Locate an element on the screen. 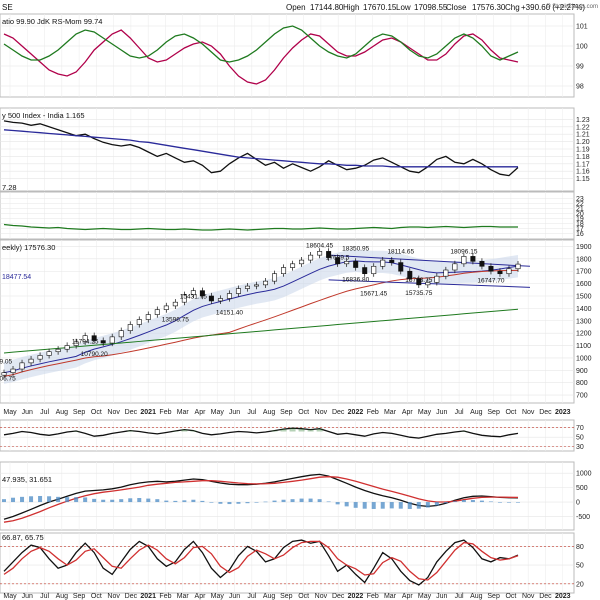 The height and width of the screenshot is (600, 600). stockcharts-credit: © StockCharts.com is located at coordinates (572, 6).